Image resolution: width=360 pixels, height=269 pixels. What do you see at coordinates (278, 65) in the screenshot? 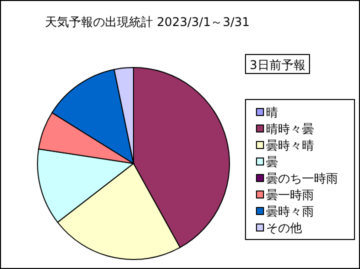
I see `chart-subtitle: 3日前予報` at bounding box center [278, 65].